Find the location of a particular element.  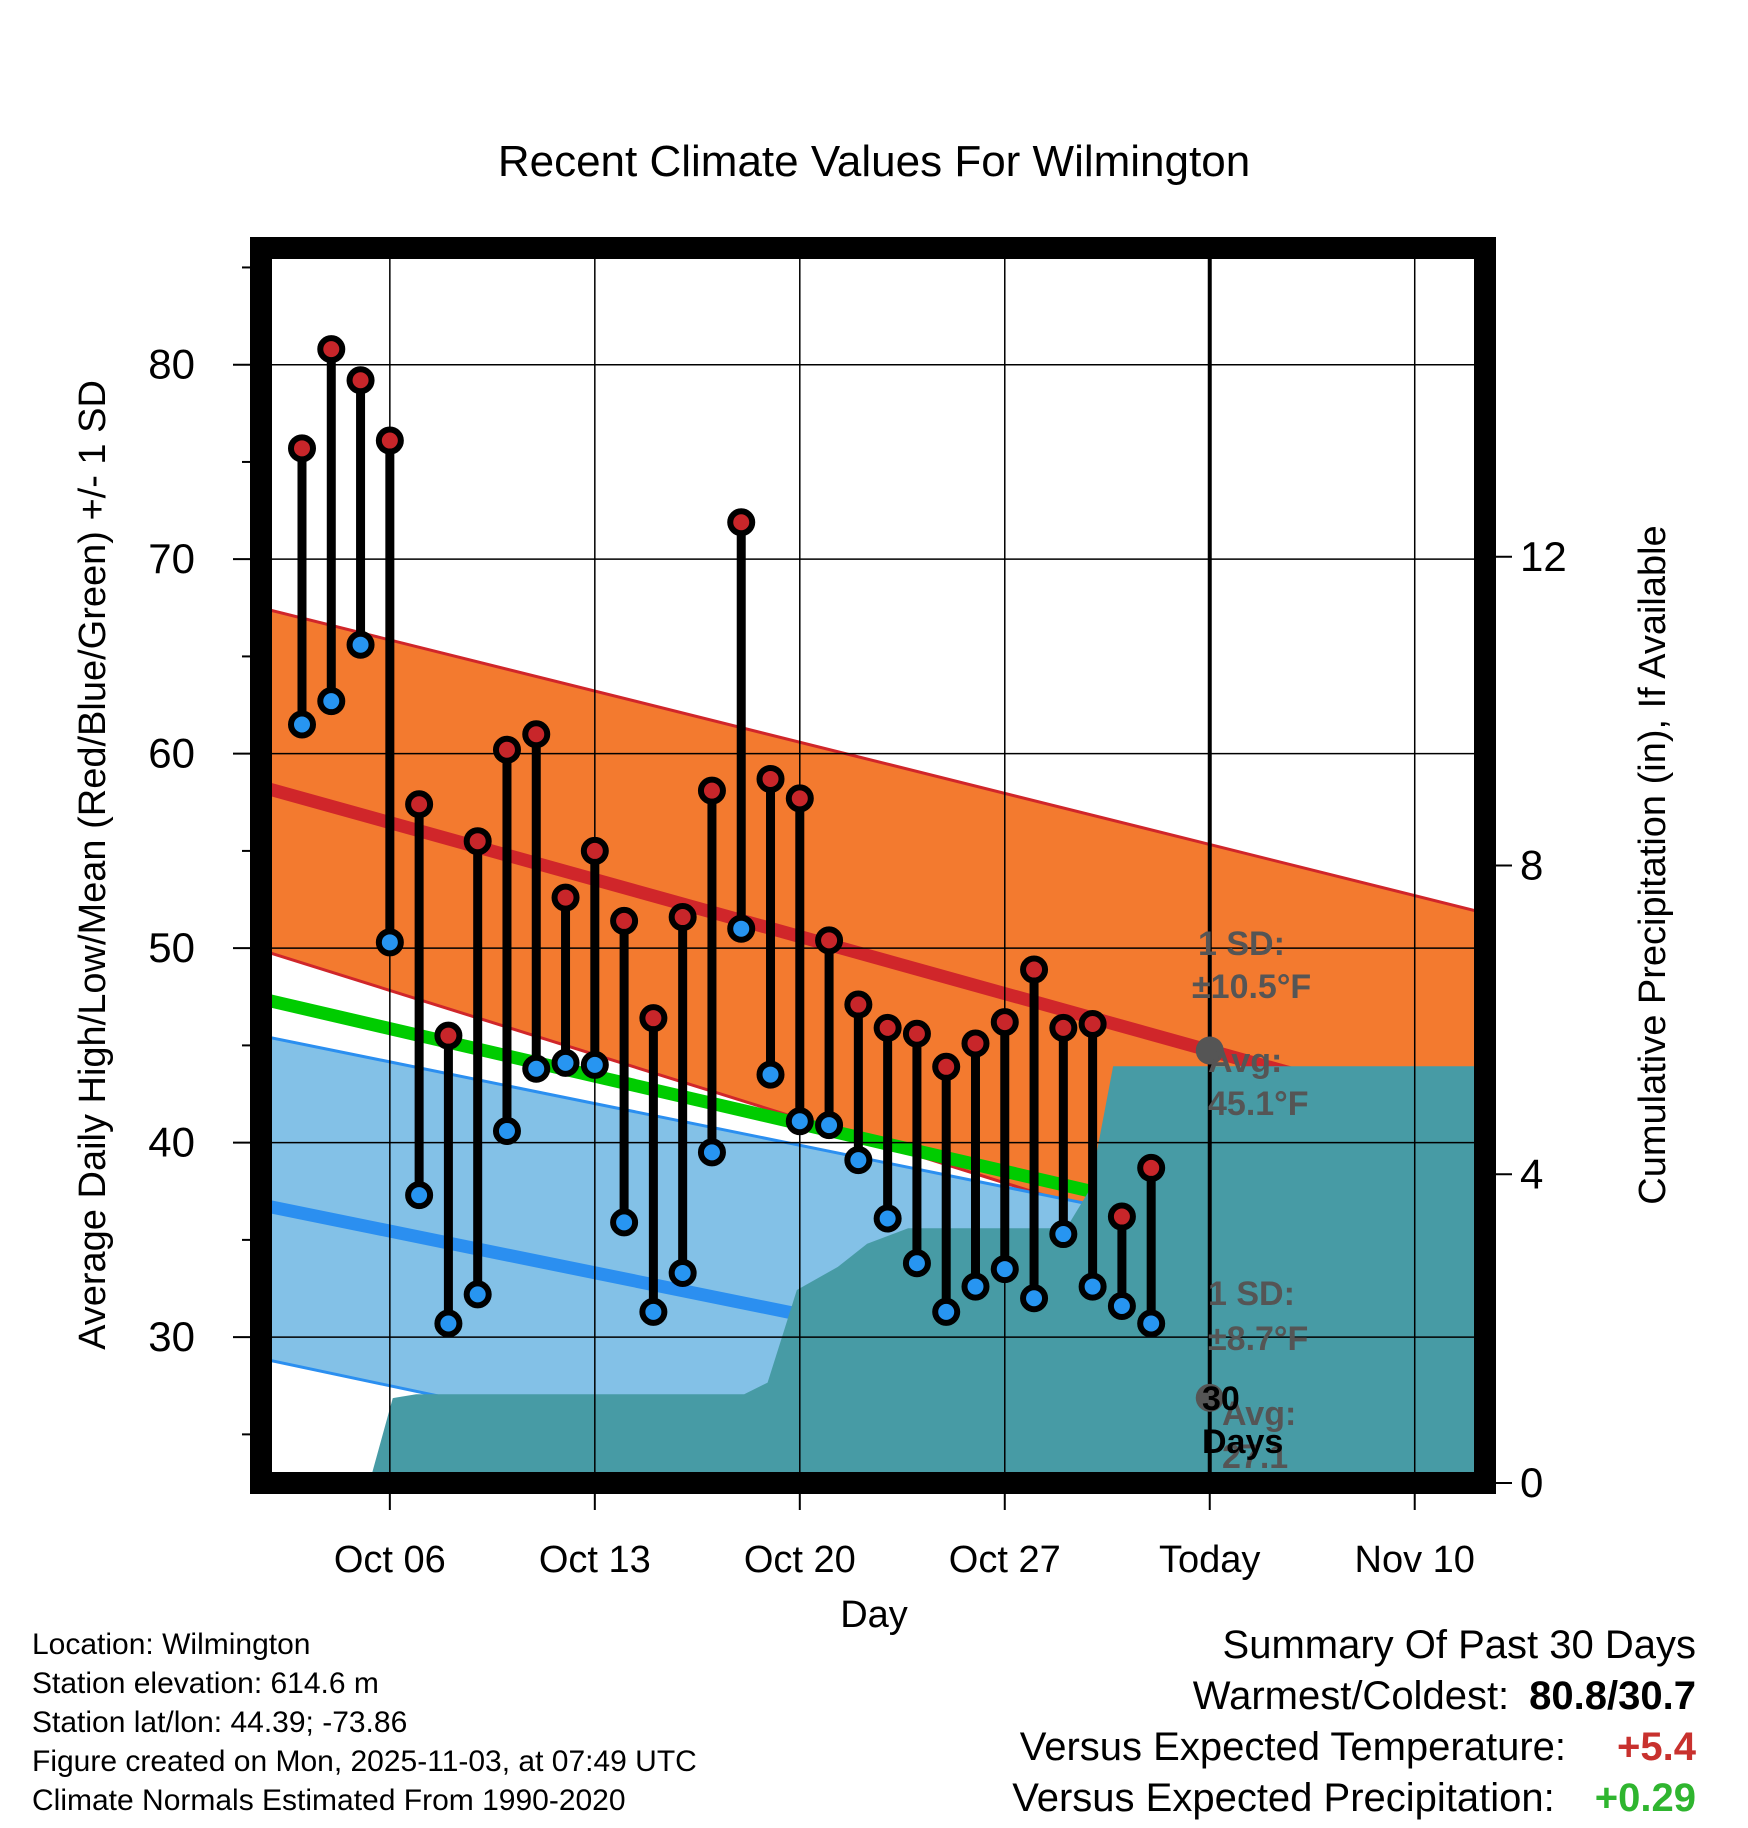

low-sd-value: ±8.7°F is located at coordinates (1258, 1339).